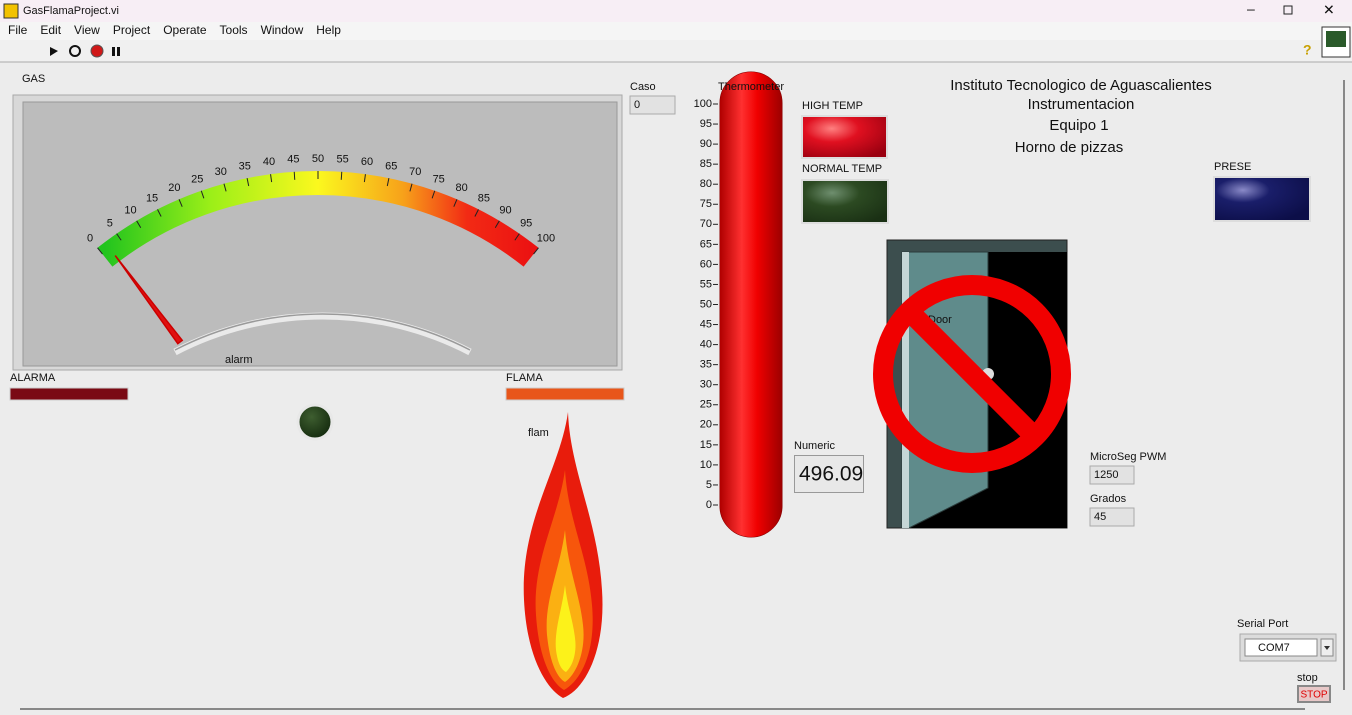 The height and width of the screenshot is (715, 1352). I want to click on run-button, so click(54, 51).